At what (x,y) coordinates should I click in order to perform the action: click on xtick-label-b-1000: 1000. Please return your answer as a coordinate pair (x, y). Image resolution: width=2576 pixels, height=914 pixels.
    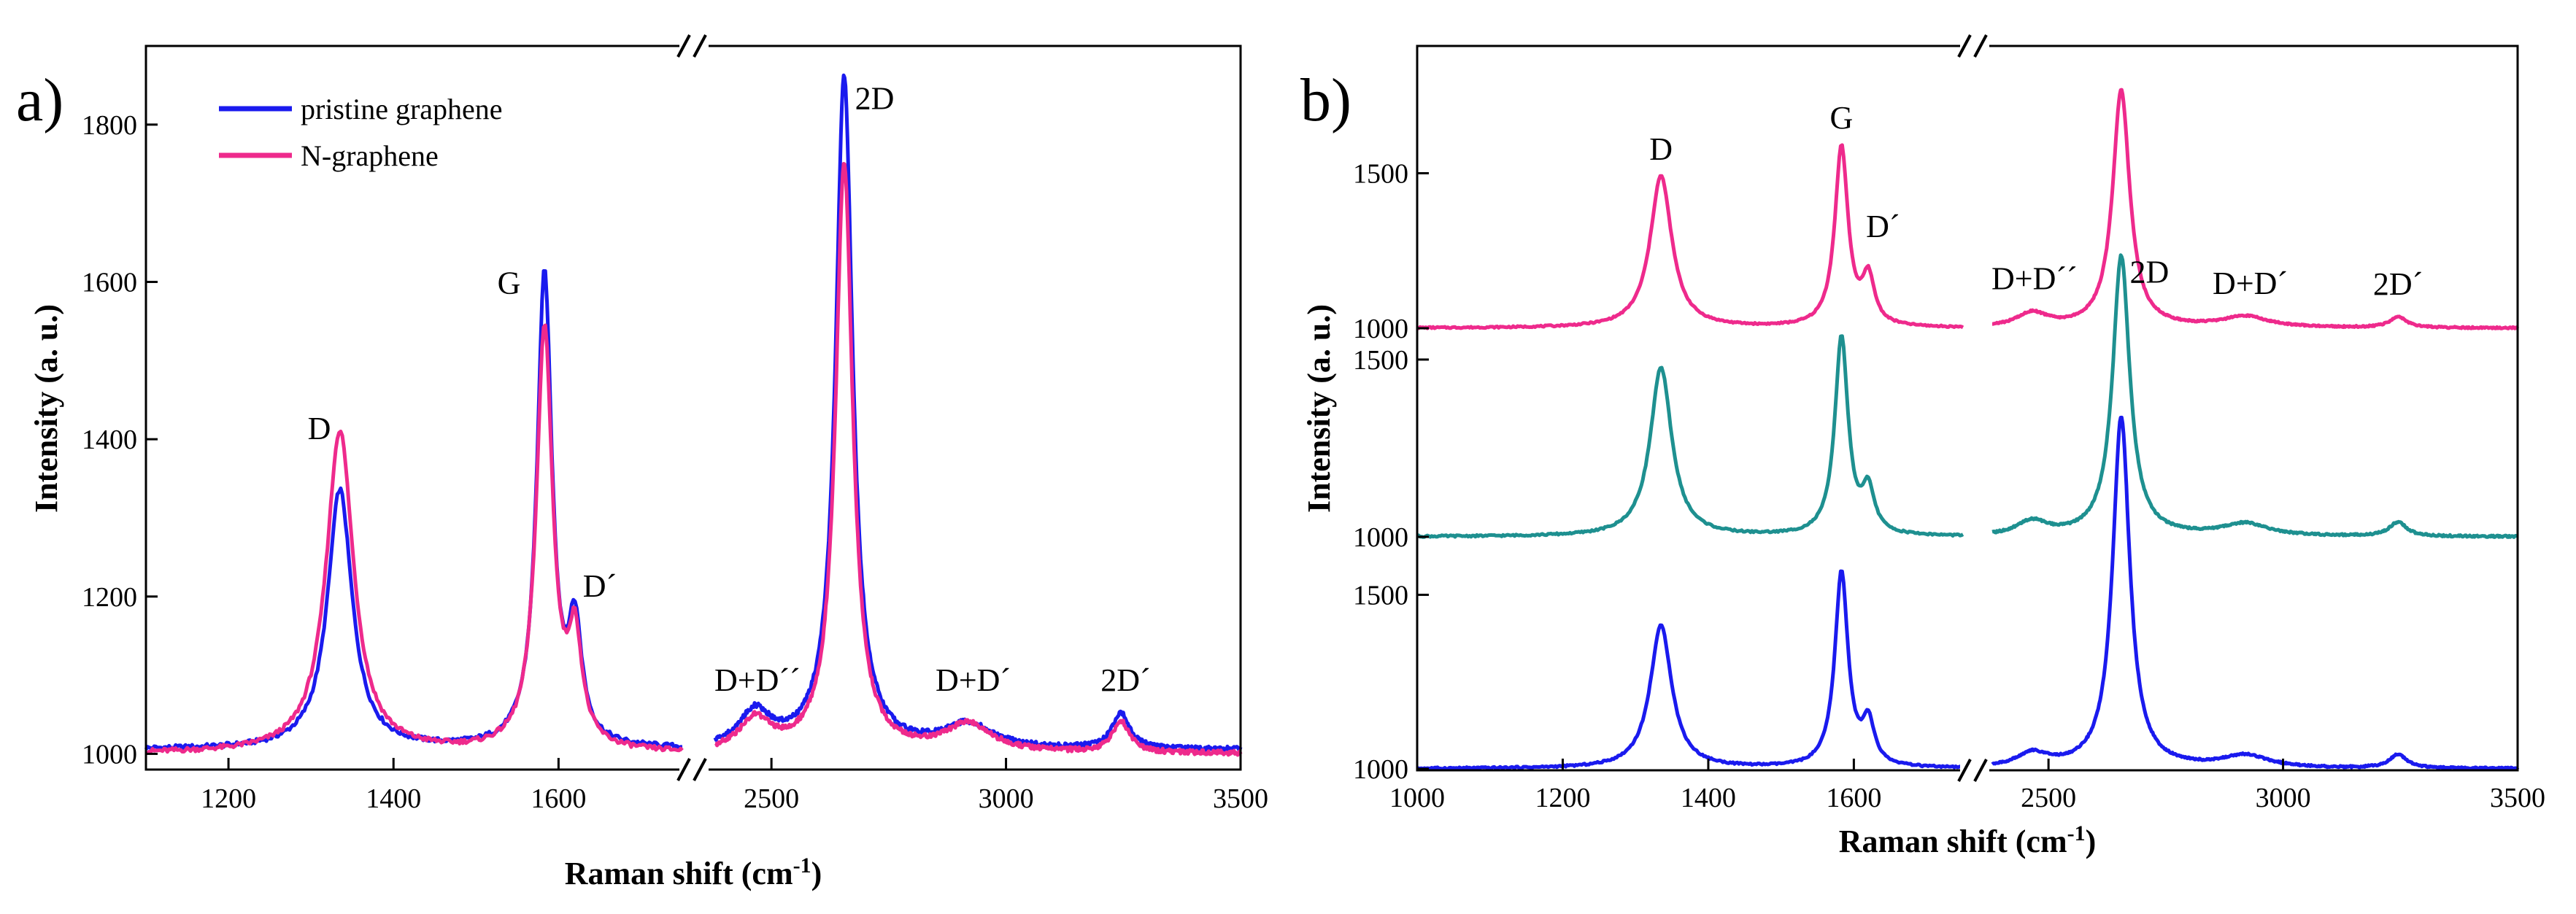
    Looking at the image, I should click on (1417, 798).